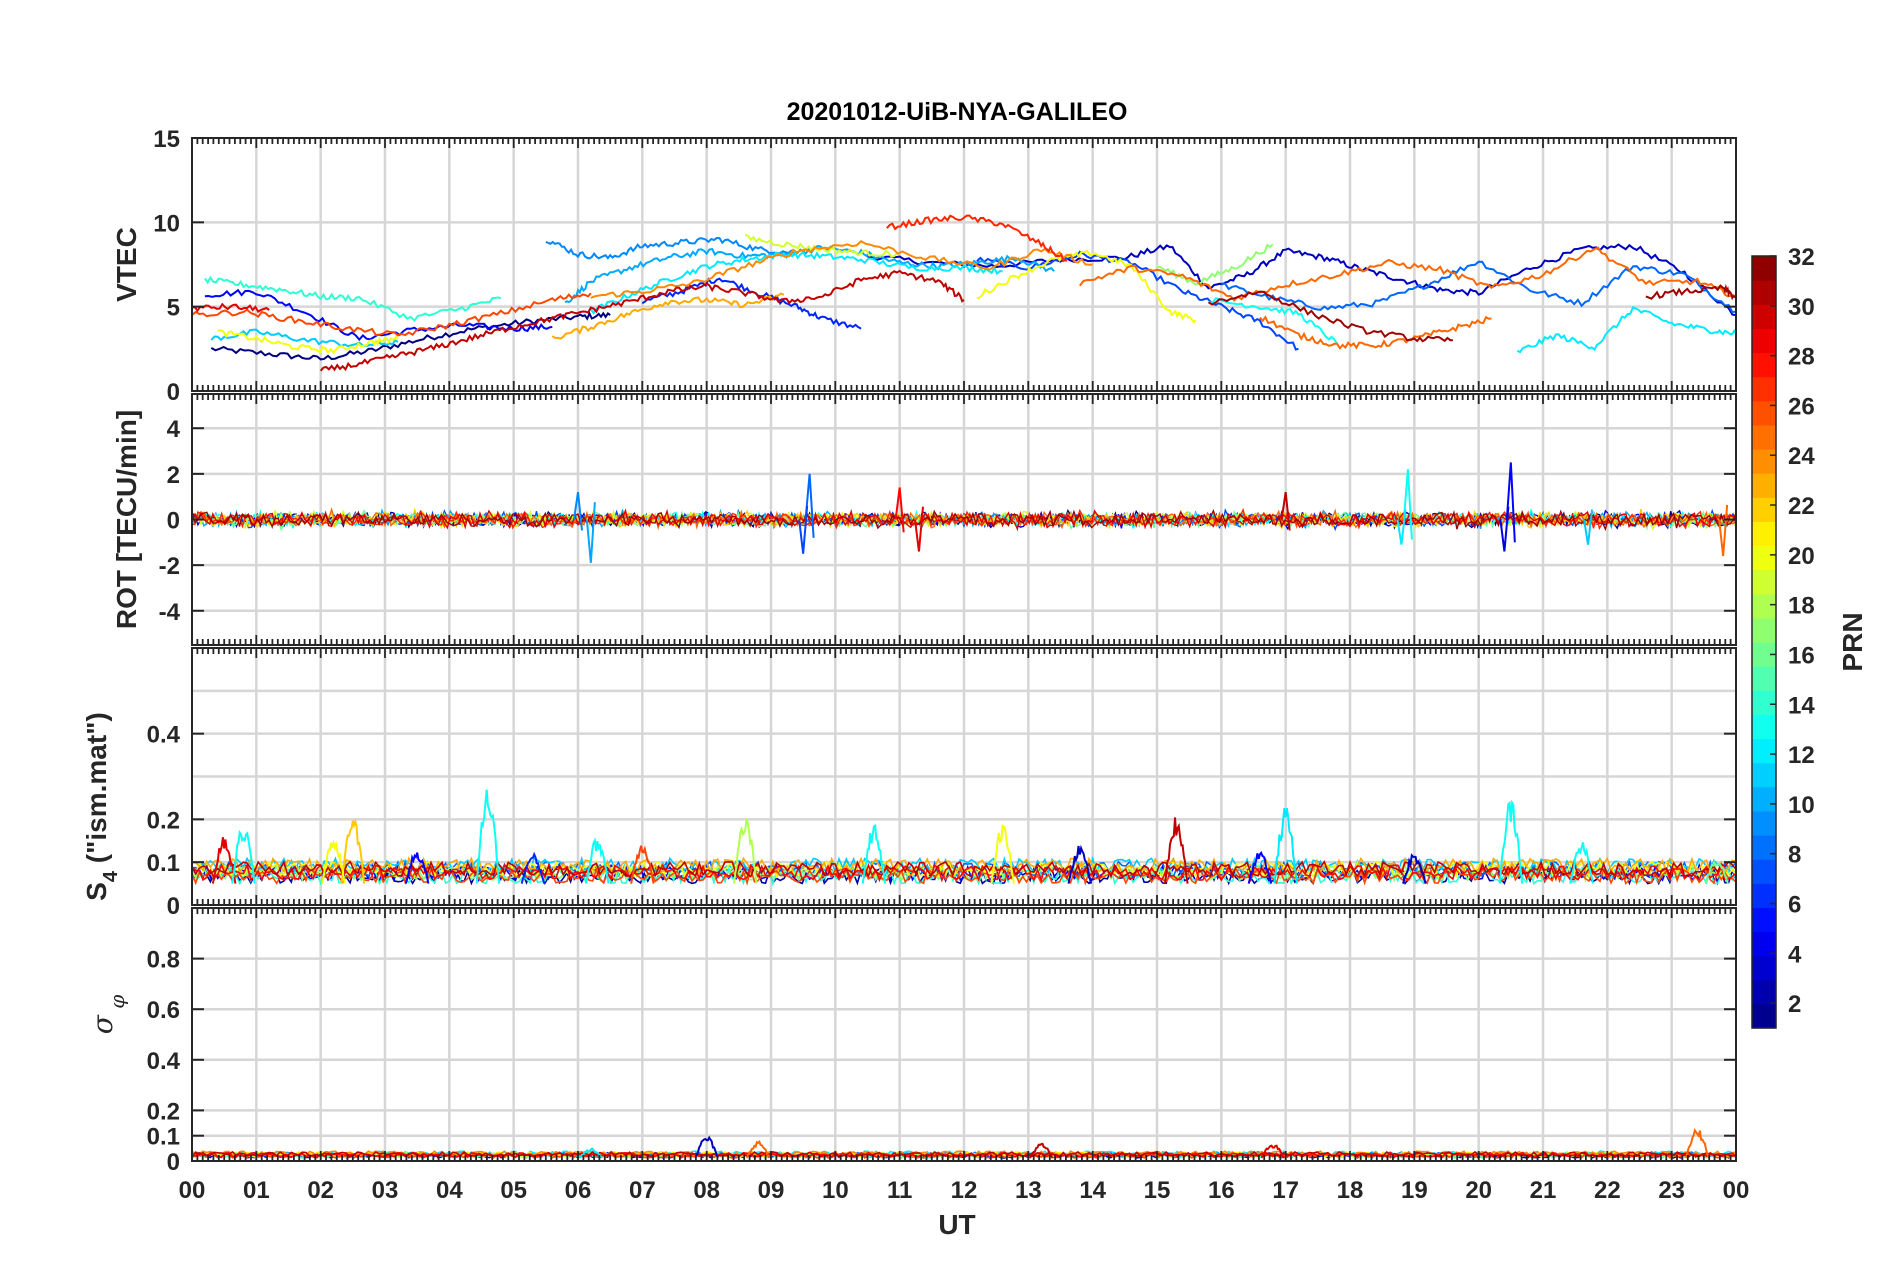 The width and height of the screenshot is (1902, 1272). I want to click on colorbar-frame, so click(1764, 642).